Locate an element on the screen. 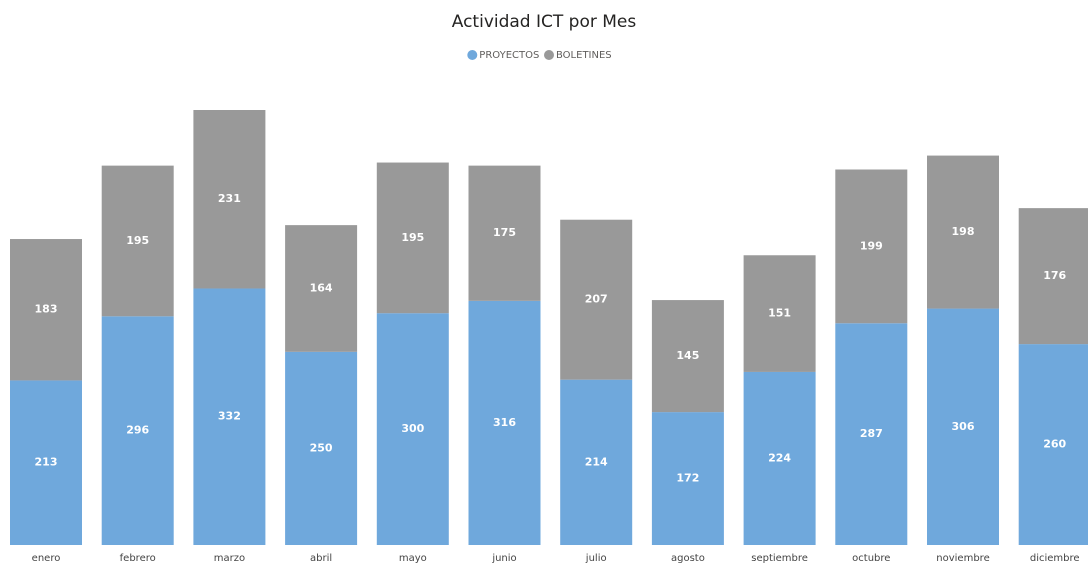  value-label: 306 is located at coordinates (963, 426).